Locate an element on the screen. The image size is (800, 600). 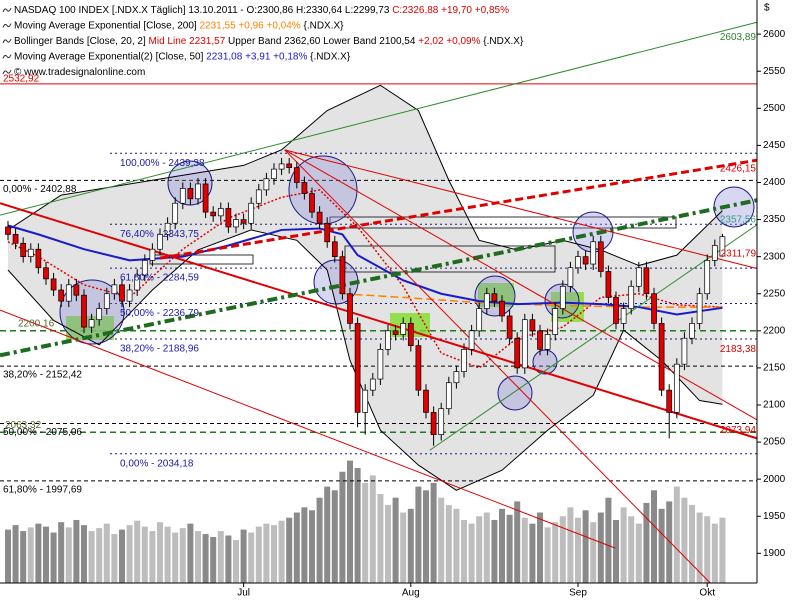
fib-label: 50,00% - 2236,79 is located at coordinates (159, 313).